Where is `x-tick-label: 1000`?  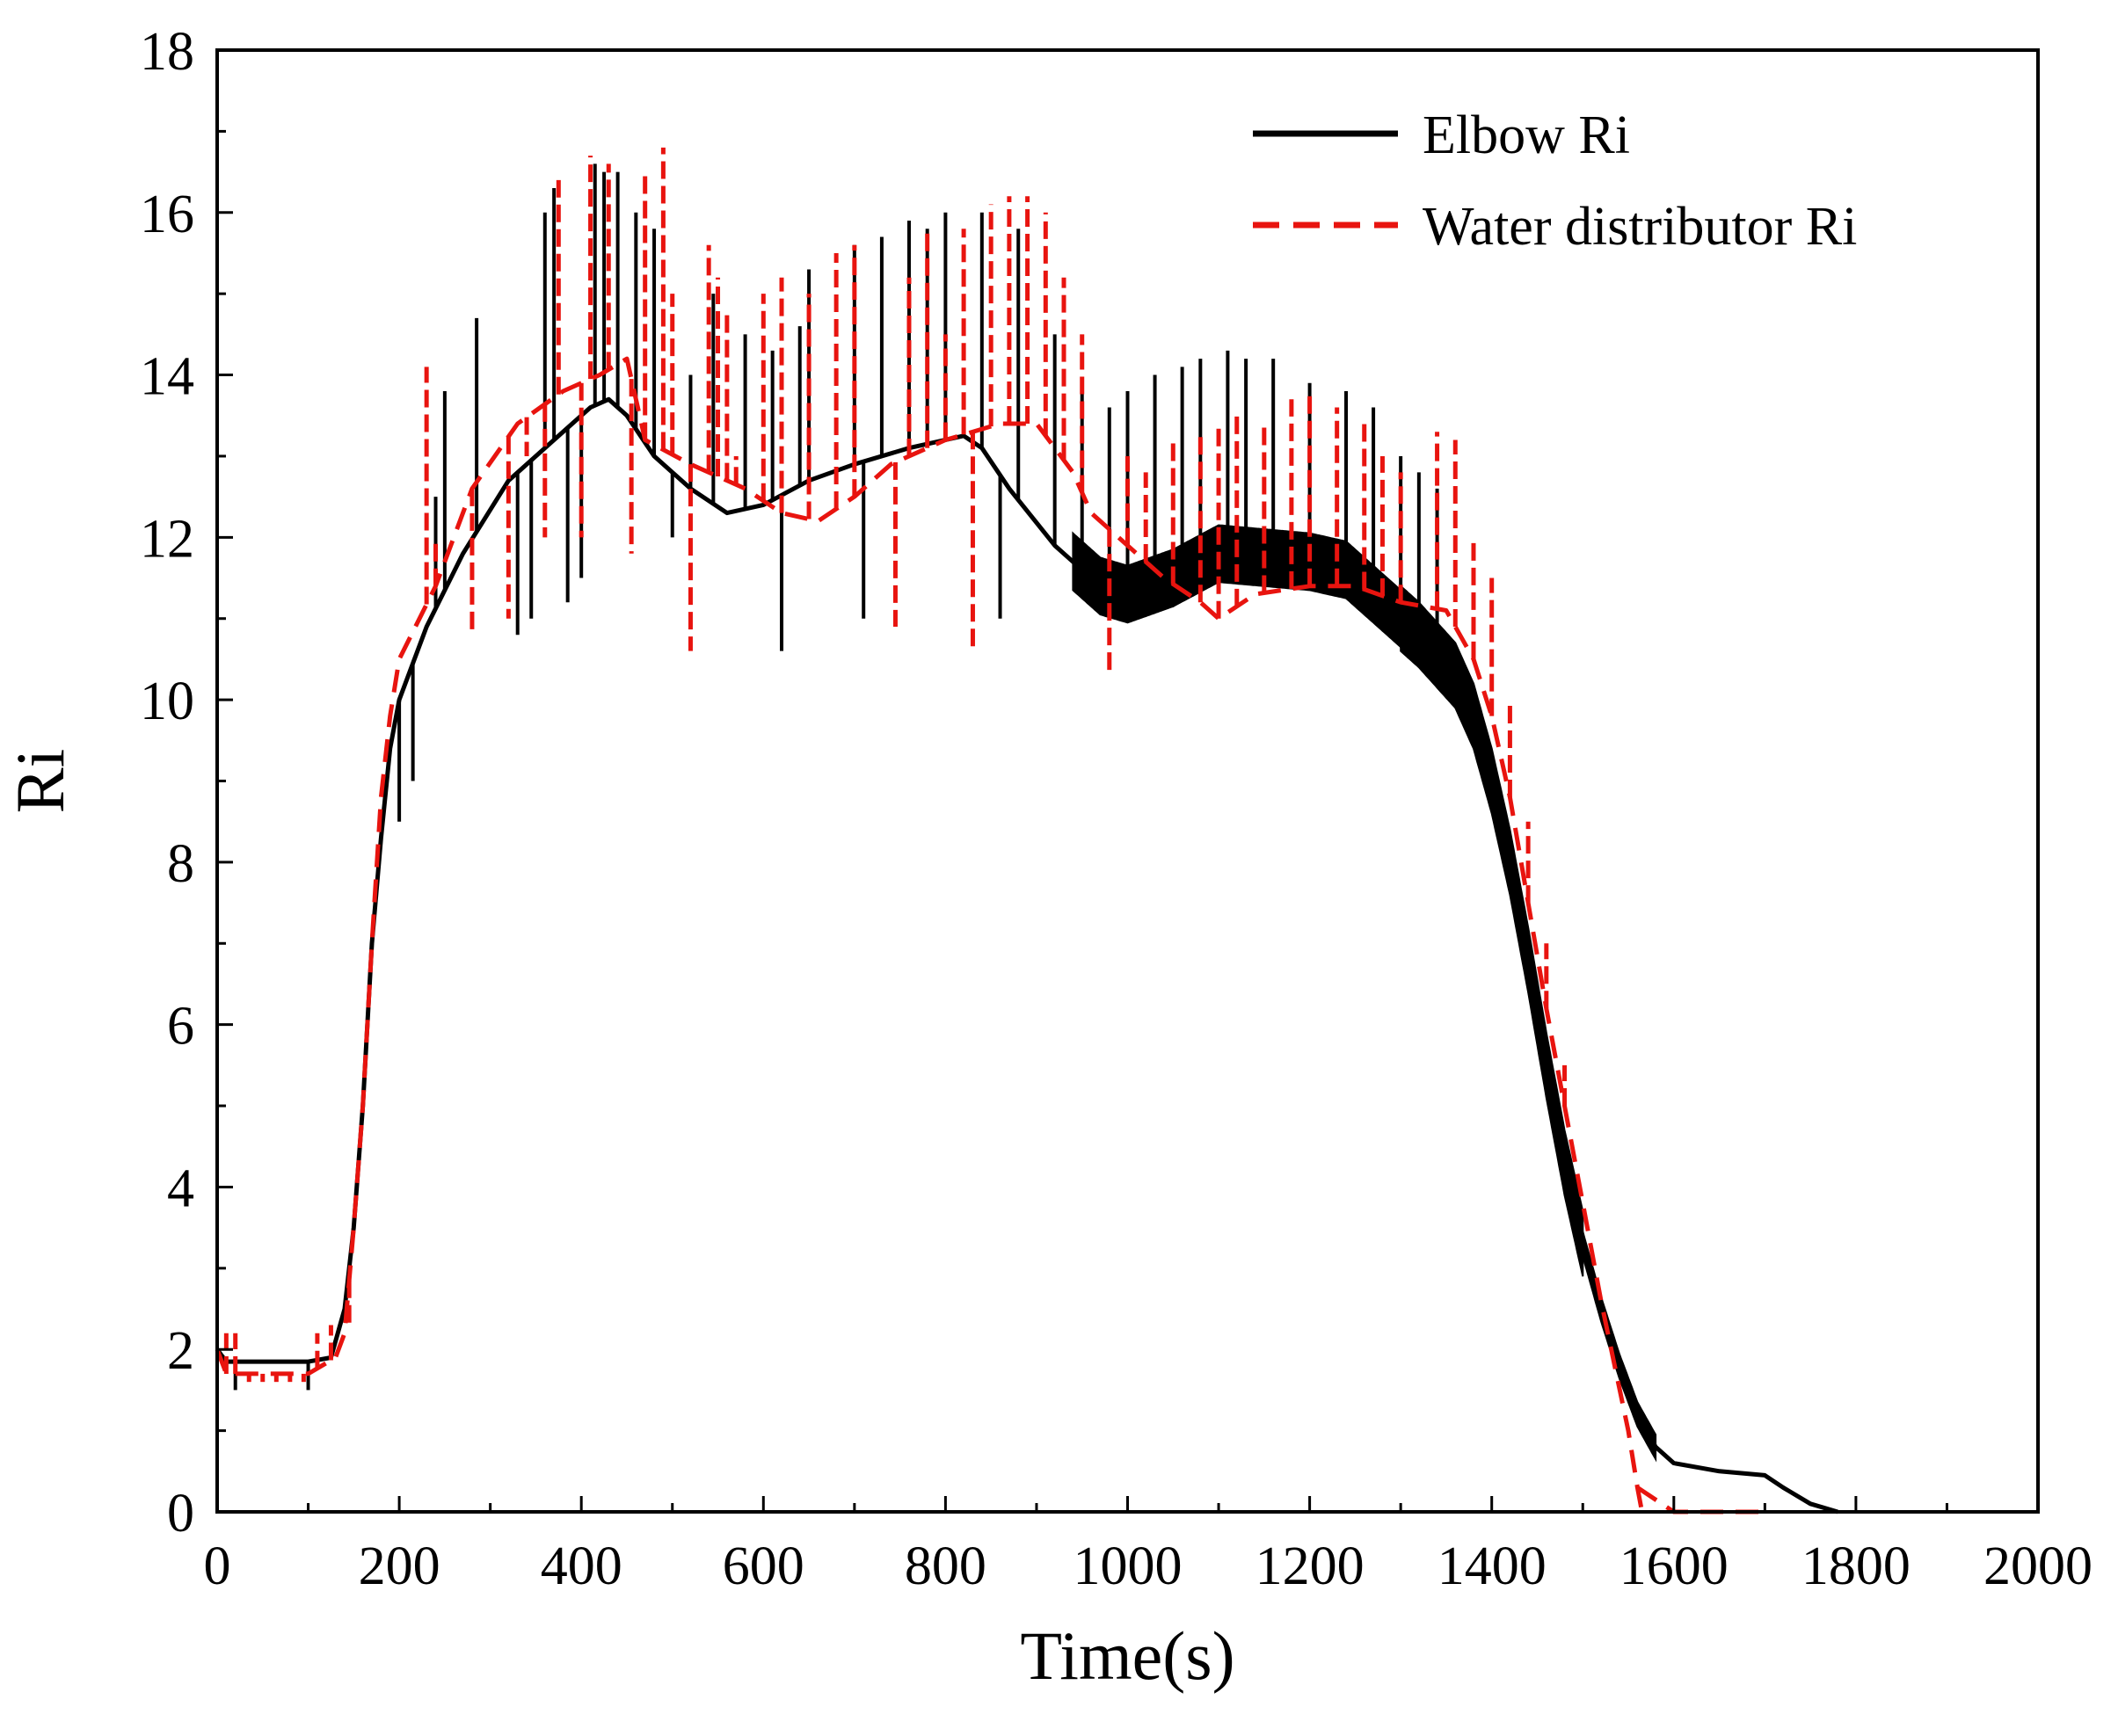
x-tick-label: 1000 is located at coordinates (1128, 1566).